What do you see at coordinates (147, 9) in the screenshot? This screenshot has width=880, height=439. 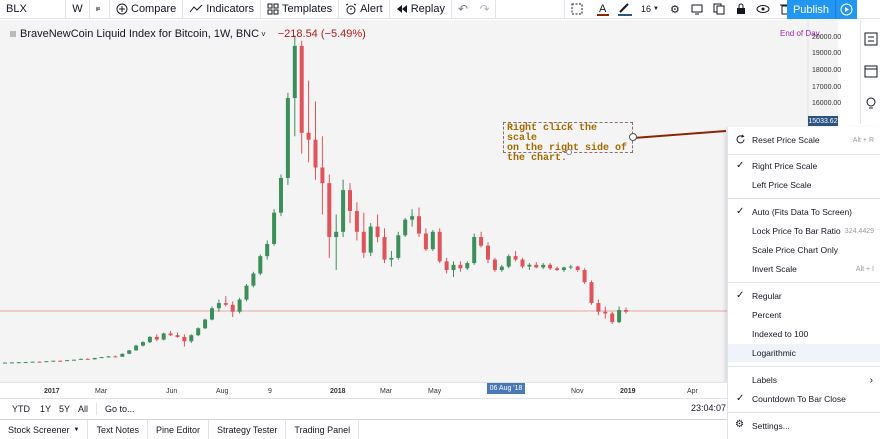 I see `compare-button: Compare` at bounding box center [147, 9].